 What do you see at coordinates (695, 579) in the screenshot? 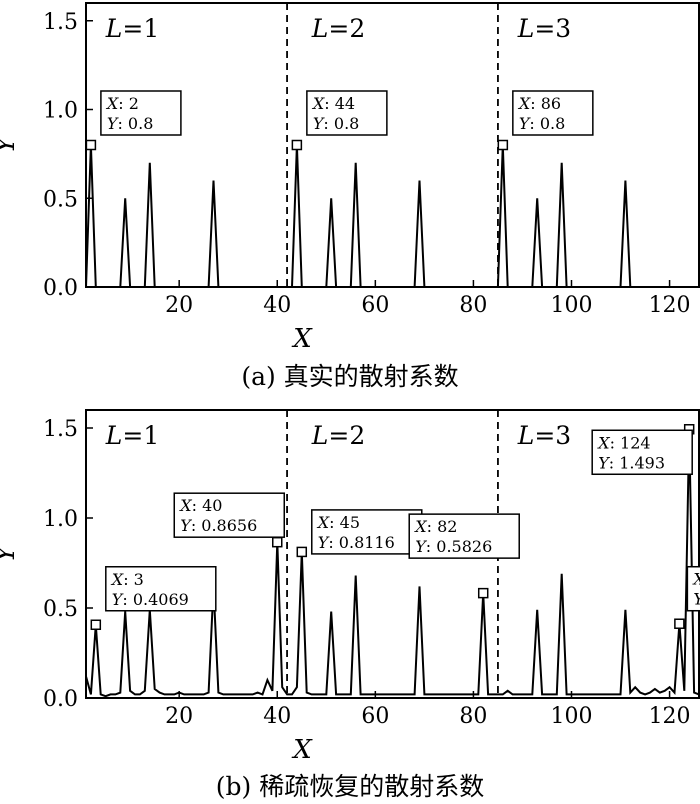
I see `datatip-x-label: X: 122` at bounding box center [695, 579].